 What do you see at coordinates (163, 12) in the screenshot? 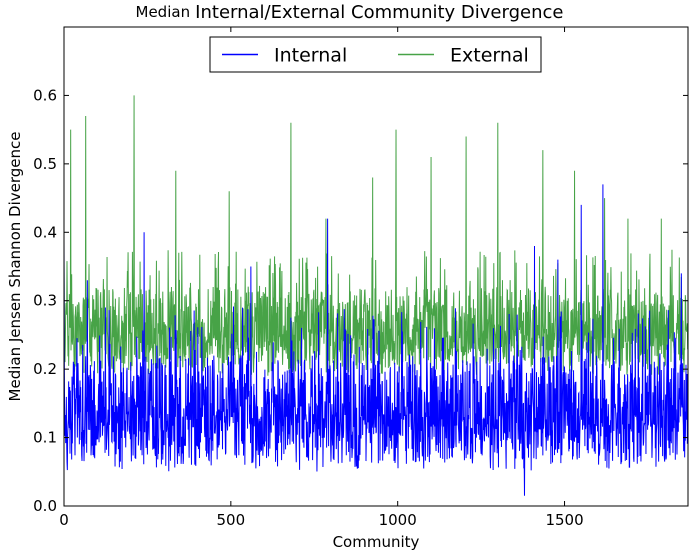
I see `chart-title-prefix: Median` at bounding box center [163, 12].